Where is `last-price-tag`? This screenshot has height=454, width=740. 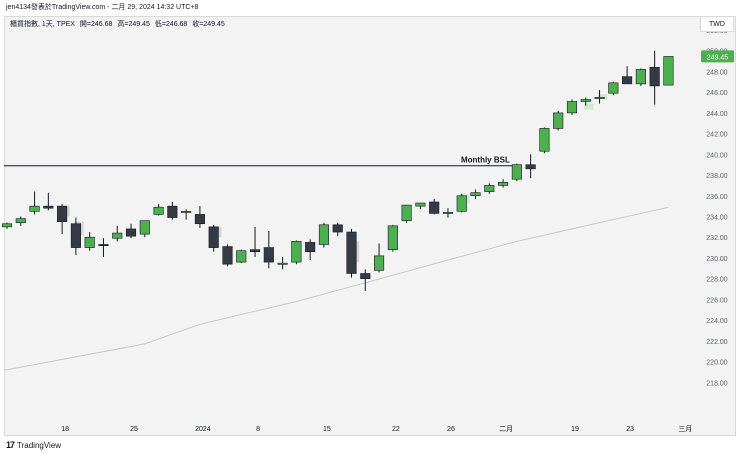
last-price-tag is located at coordinates (717, 56).